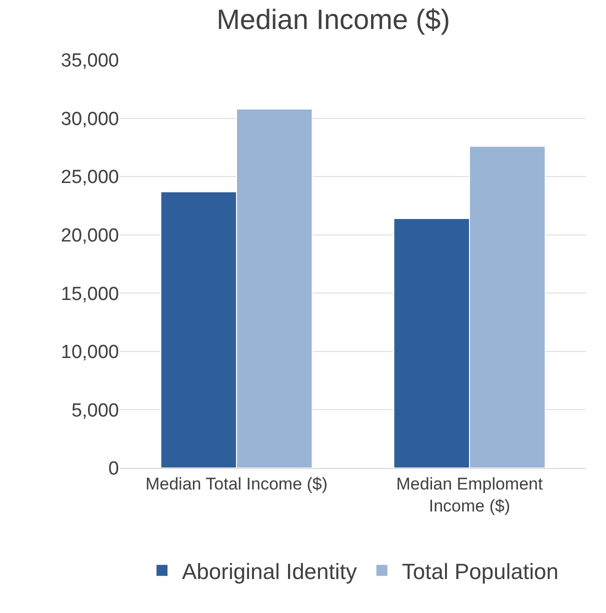  What do you see at coordinates (333, 19) in the screenshot?
I see `chart-title: Median Income ($)` at bounding box center [333, 19].